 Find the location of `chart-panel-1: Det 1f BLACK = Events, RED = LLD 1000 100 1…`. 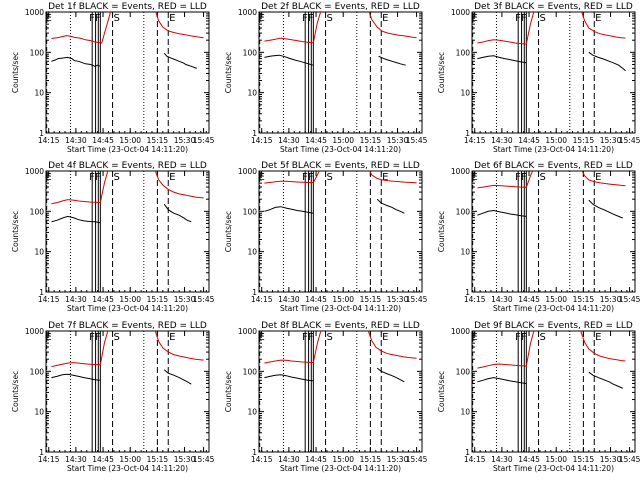

chart-panel-1: Det 1f BLACK = Events, RED = LLD 1000 100 1… is located at coordinates (113, 78).